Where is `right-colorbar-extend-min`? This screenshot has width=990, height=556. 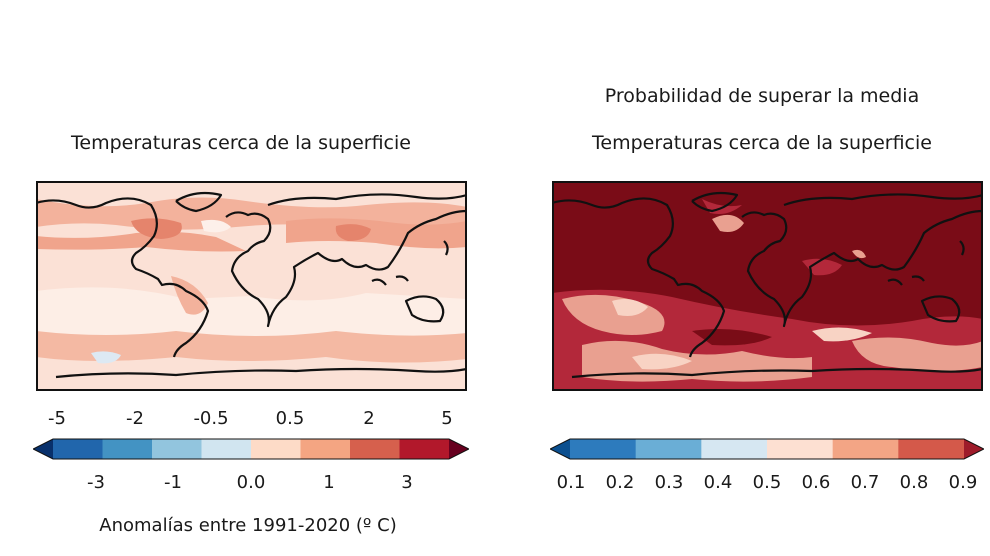 right-colorbar-extend-min is located at coordinates (560, 449).